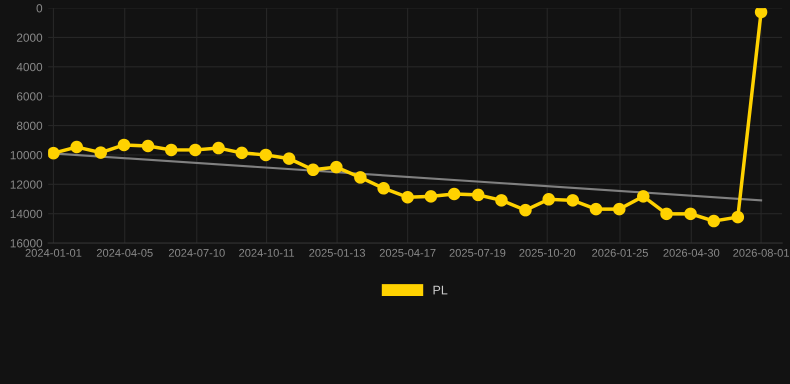  I want to click on x-tick-label: 2025-01-13, so click(337, 252).